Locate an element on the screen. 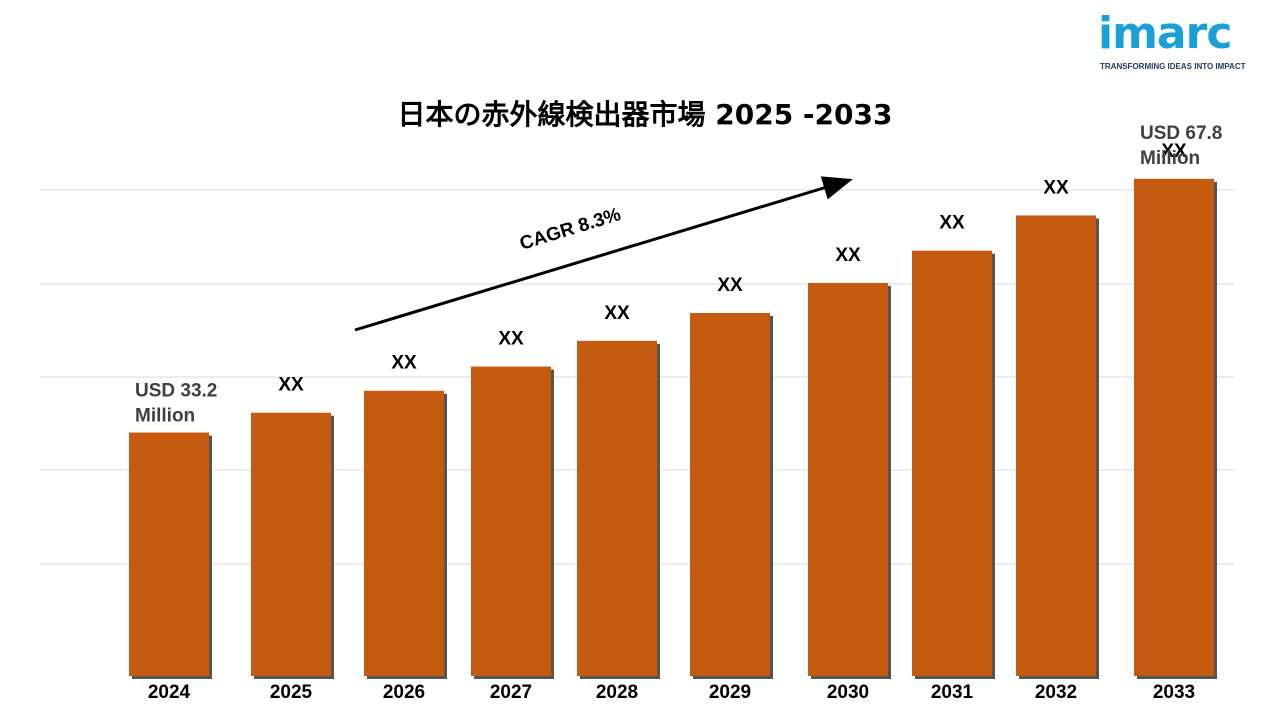 This screenshot has width=1280, height=720. x-tick-label: 2031 is located at coordinates (952, 692).